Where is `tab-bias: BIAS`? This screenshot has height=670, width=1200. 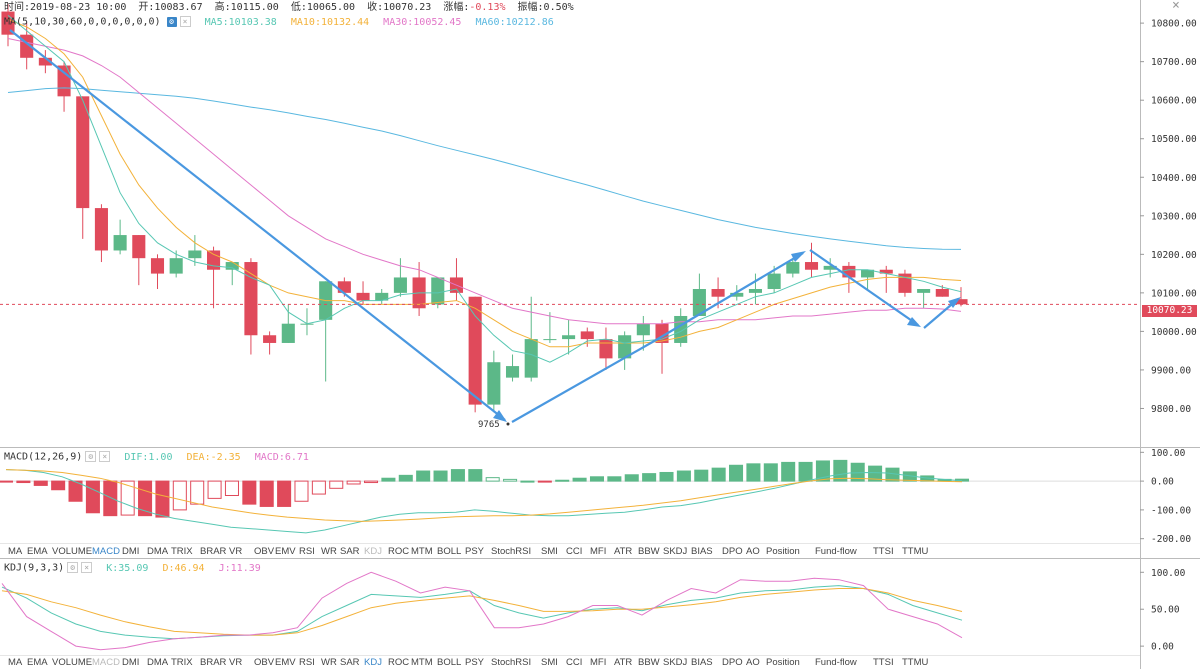
tab-bias: BIAS is located at coordinates (702, 551).